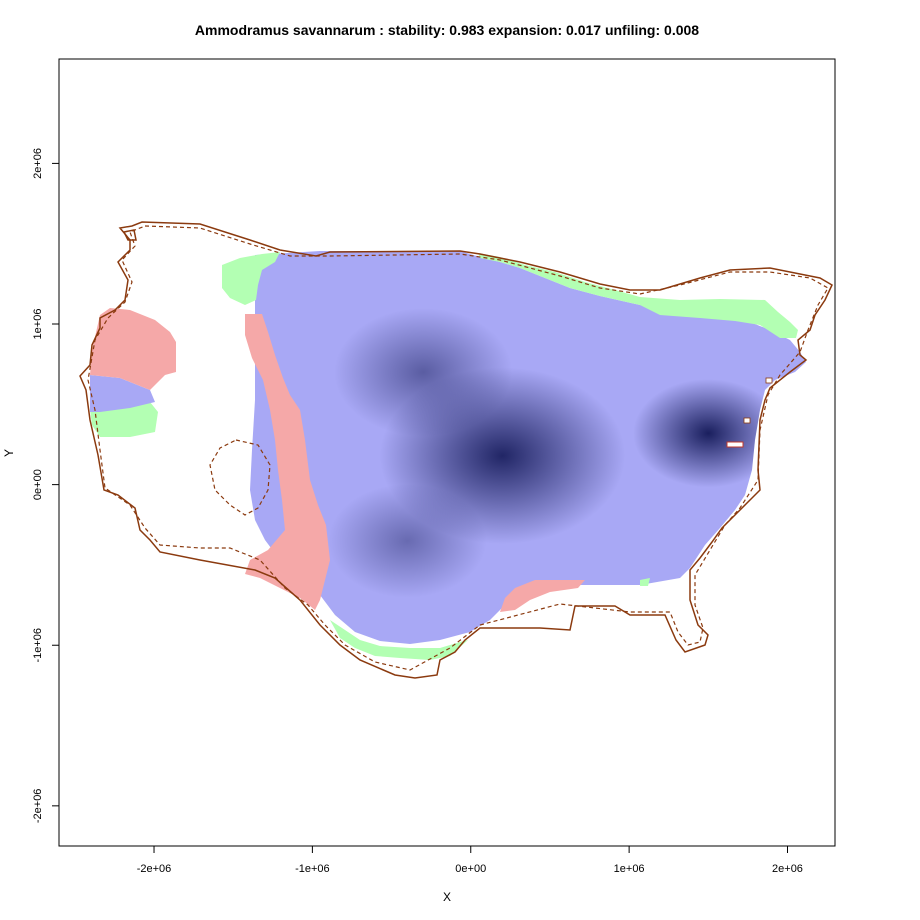 The width and height of the screenshot is (920, 920). Describe the element at coordinates (470, 869) in the screenshot. I see `x-tick-label: 0e+00` at that location.